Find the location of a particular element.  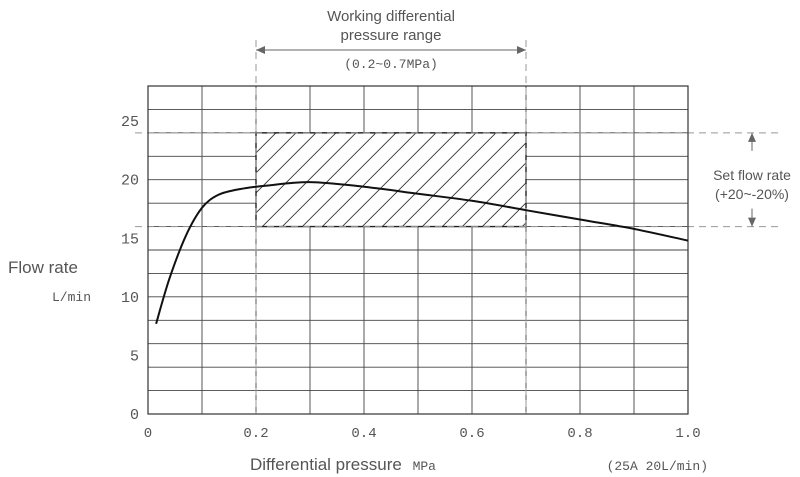

flow-range-label-line1: Set flow rate is located at coordinates (752, 175).